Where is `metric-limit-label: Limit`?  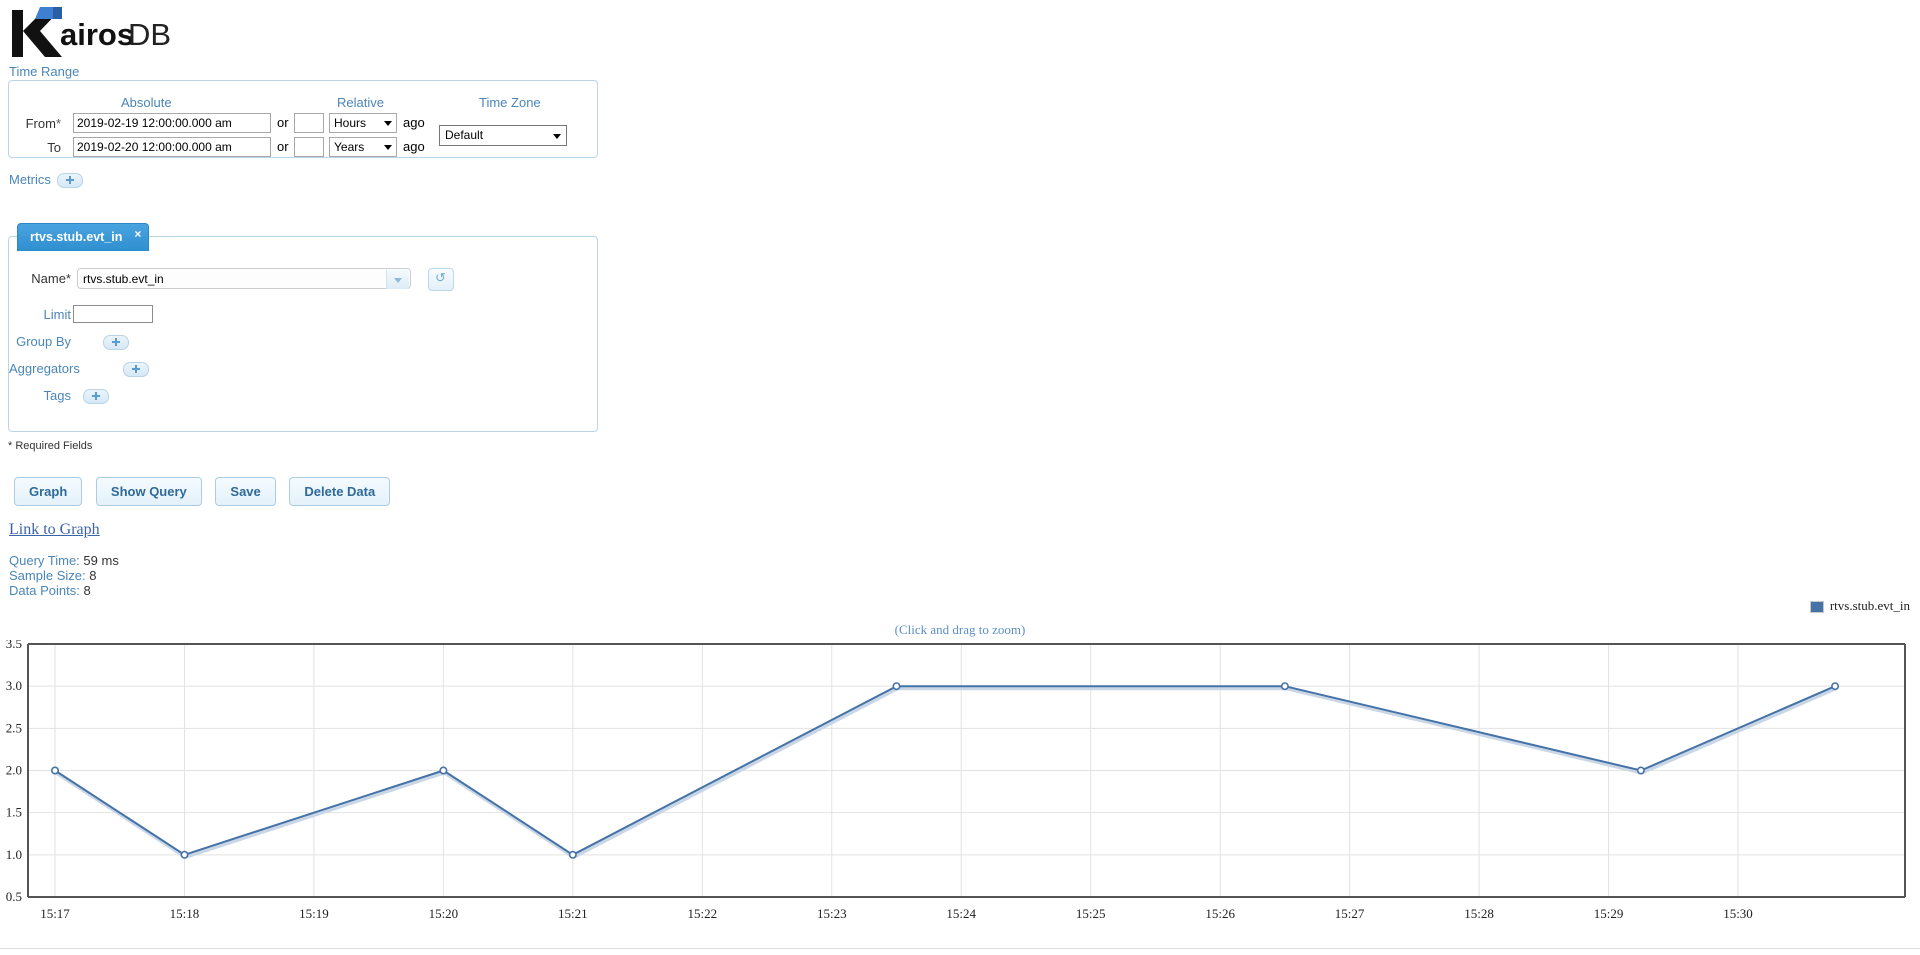 metric-limit-label: Limit is located at coordinates (57, 314).